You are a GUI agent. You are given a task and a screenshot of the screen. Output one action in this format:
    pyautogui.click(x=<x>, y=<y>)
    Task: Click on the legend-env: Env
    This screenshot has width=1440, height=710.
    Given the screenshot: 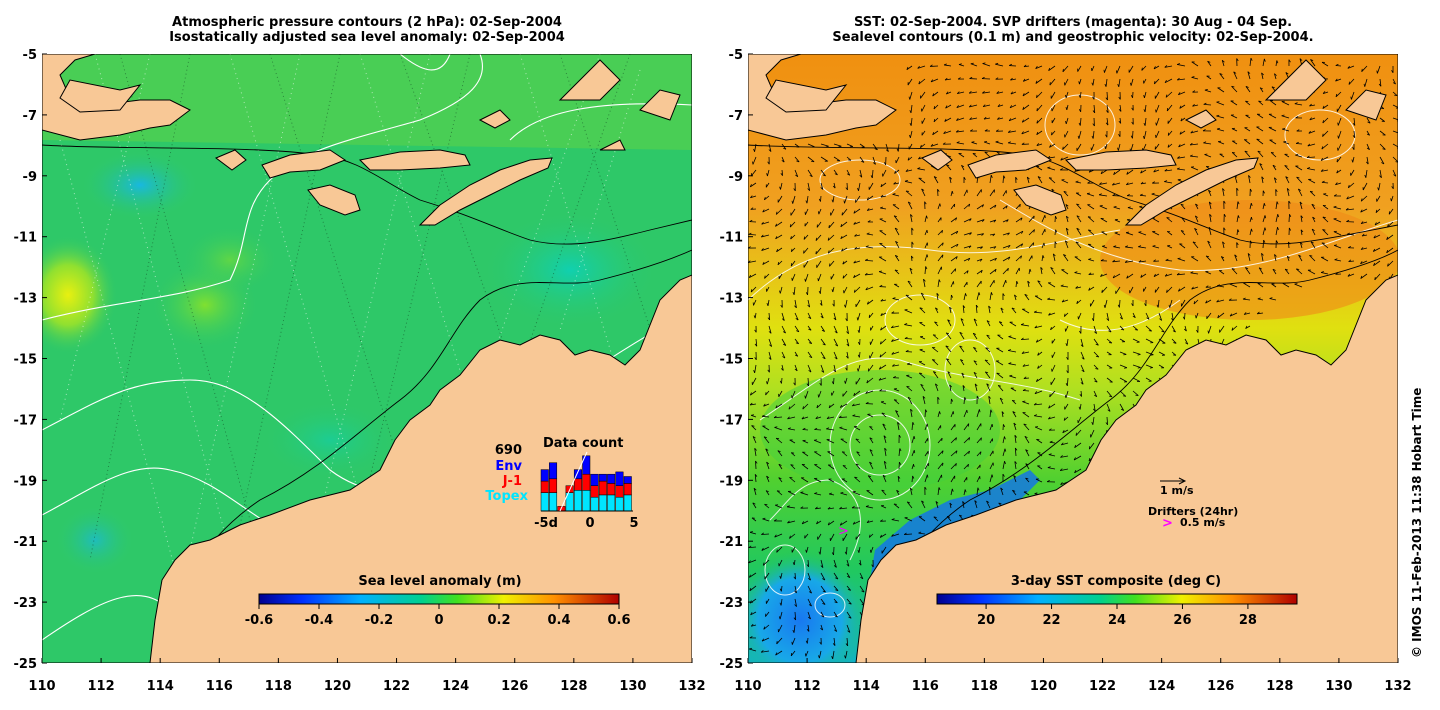 What is the action you would take?
    pyautogui.click(x=508, y=466)
    